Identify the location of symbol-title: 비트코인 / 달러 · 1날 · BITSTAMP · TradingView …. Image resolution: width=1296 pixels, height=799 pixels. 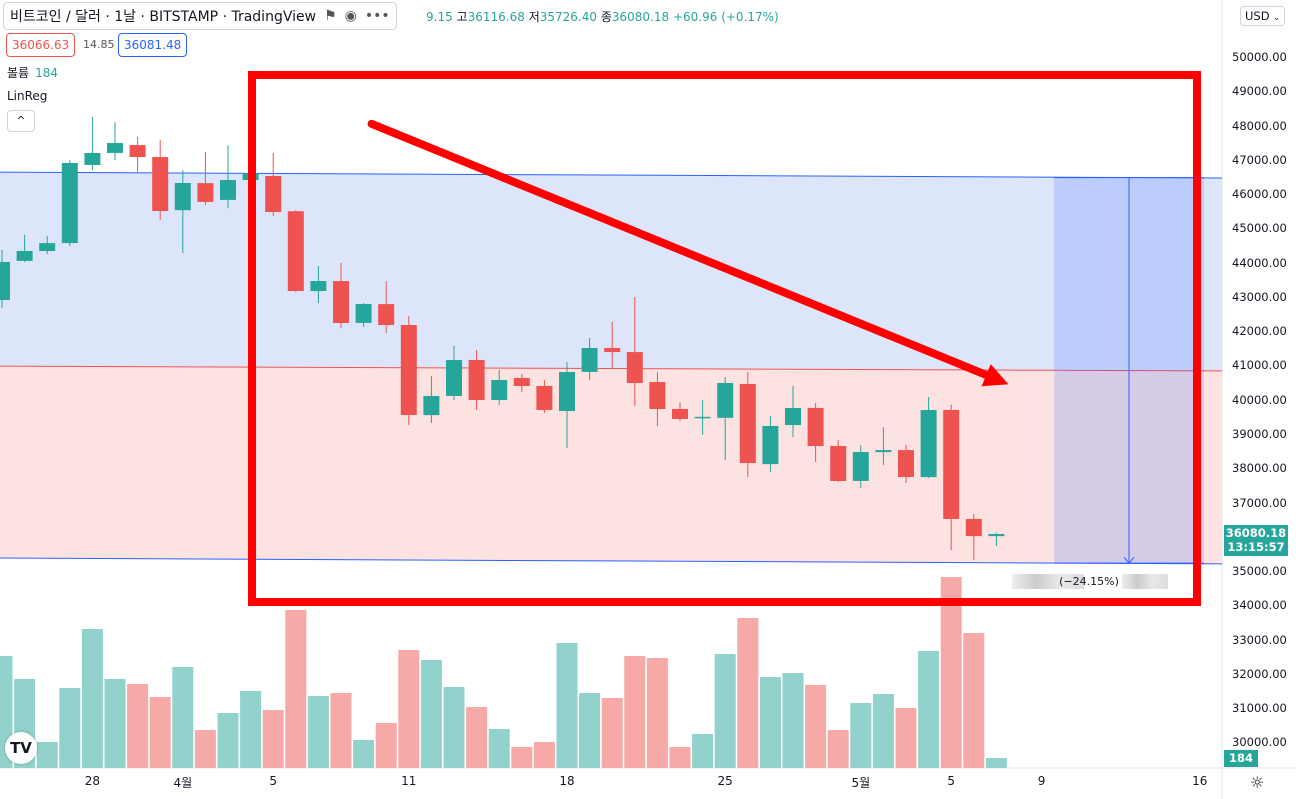
(200, 16).